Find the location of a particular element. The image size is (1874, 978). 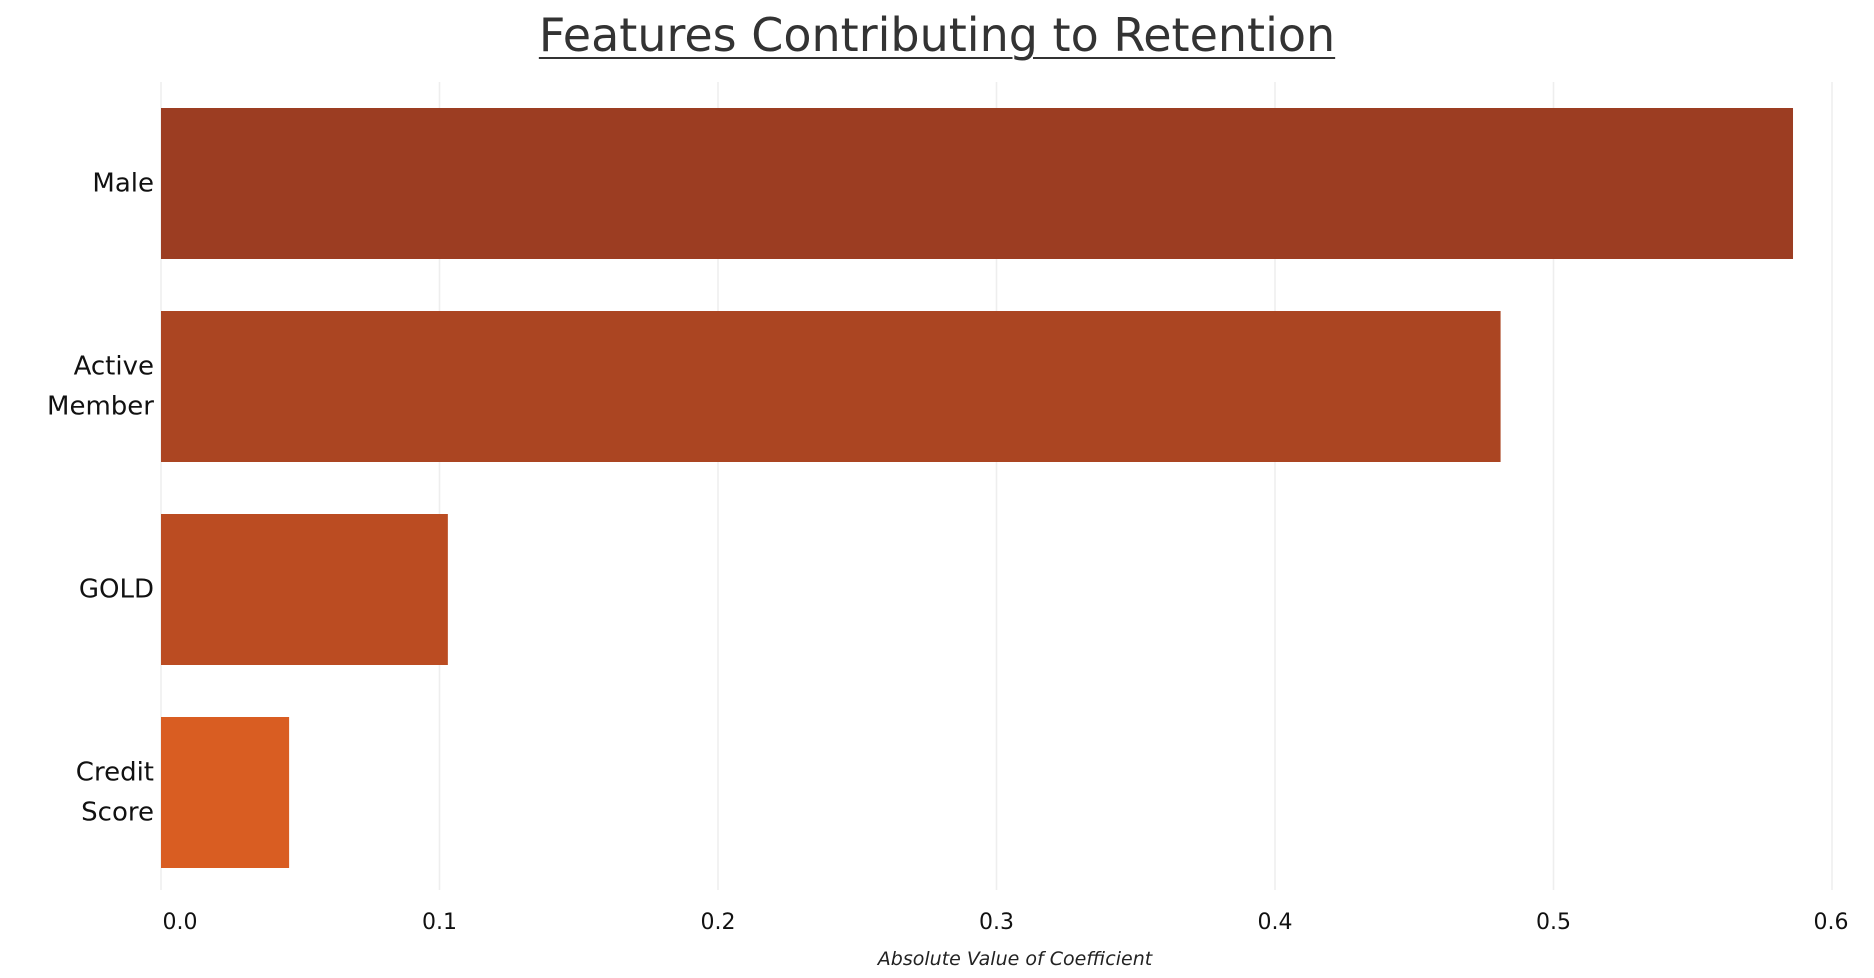

x-tick-label: 0.4 is located at coordinates (1275, 922).